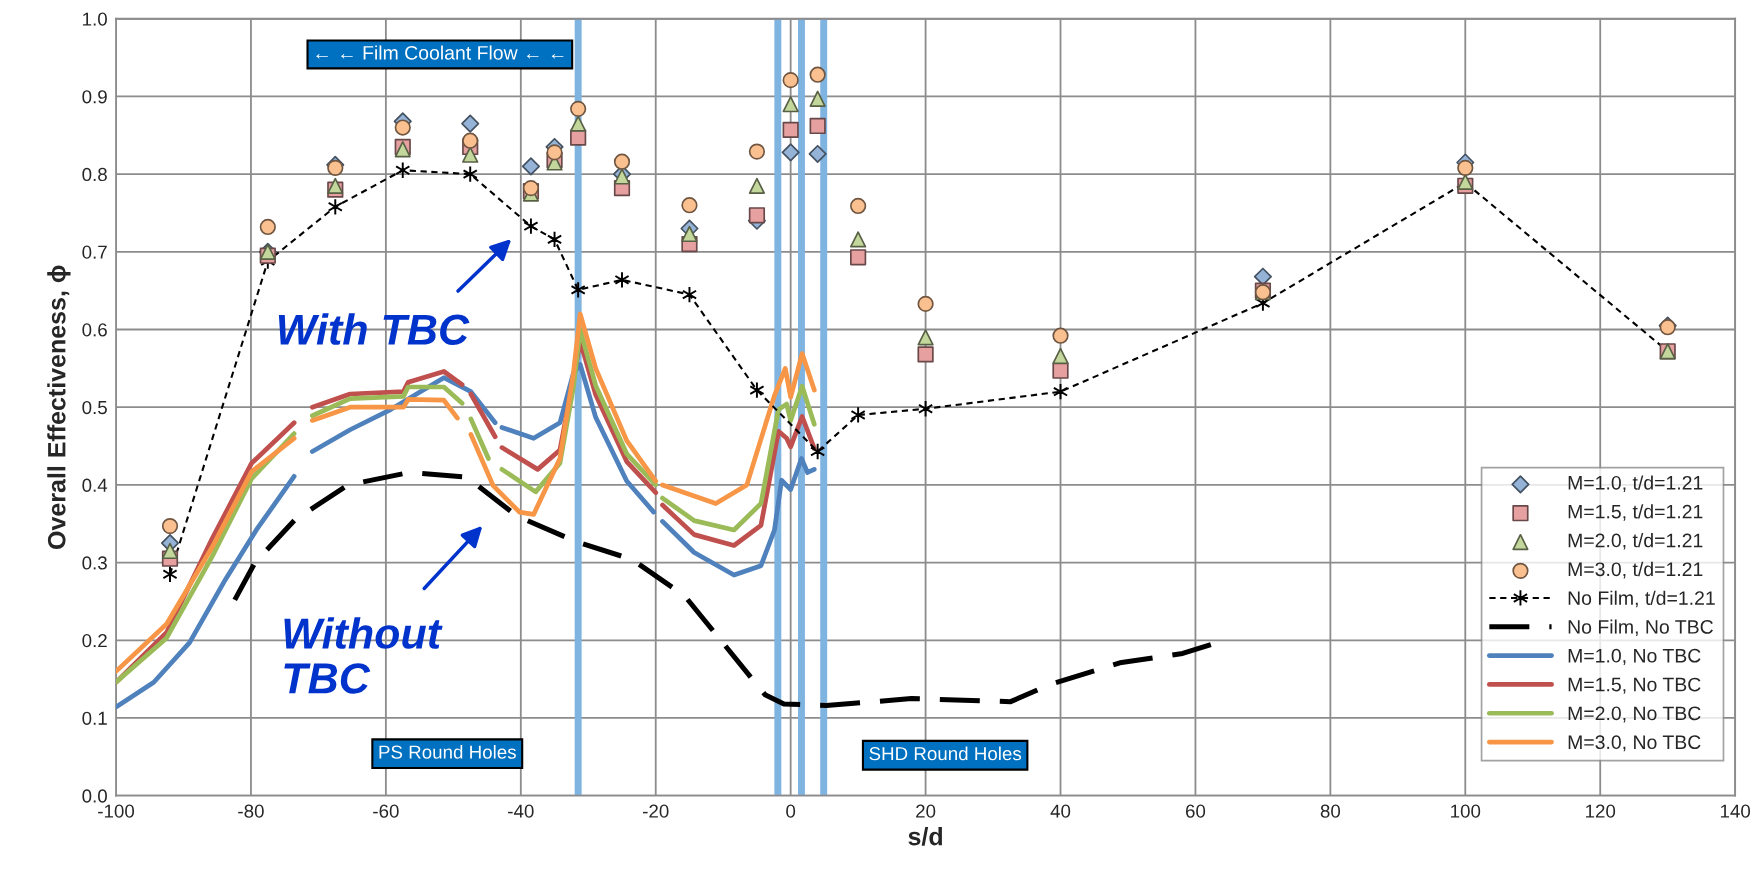 Image resolution: width=1758 pixels, height=893 pixels. Describe the element at coordinates (94, 330) in the screenshot. I see `y-tick-label: 0.6` at that location.